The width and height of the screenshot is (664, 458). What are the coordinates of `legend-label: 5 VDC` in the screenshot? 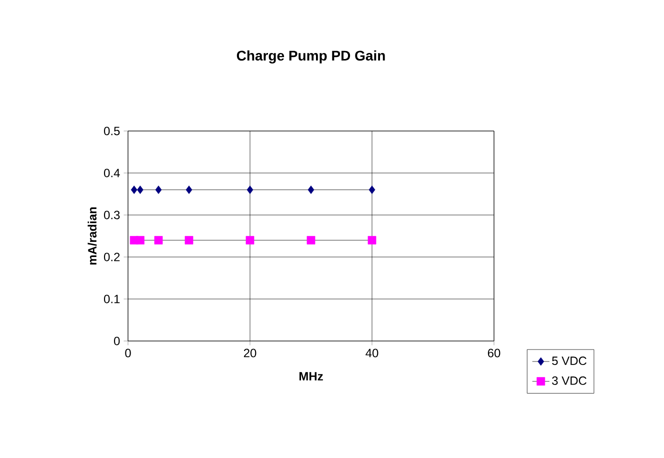 It's located at (569, 361).